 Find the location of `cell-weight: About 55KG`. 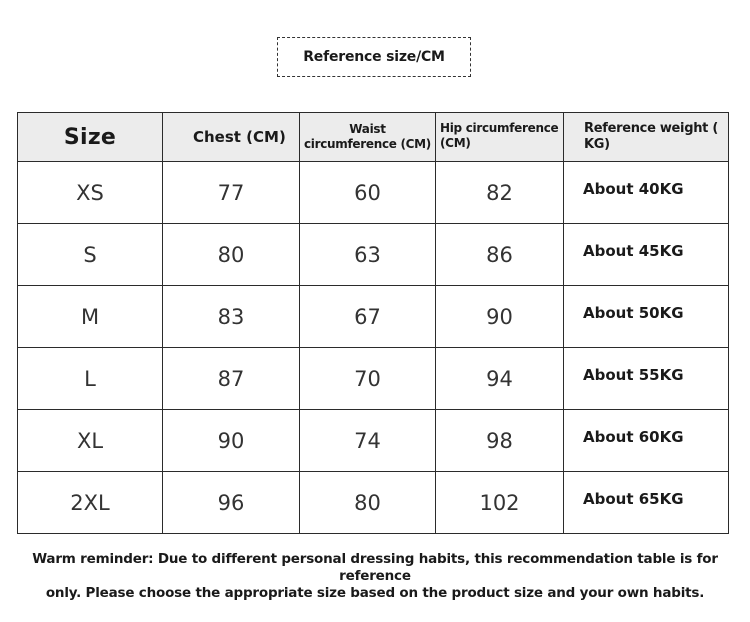

cell-weight: About 55KG is located at coordinates (646, 378).